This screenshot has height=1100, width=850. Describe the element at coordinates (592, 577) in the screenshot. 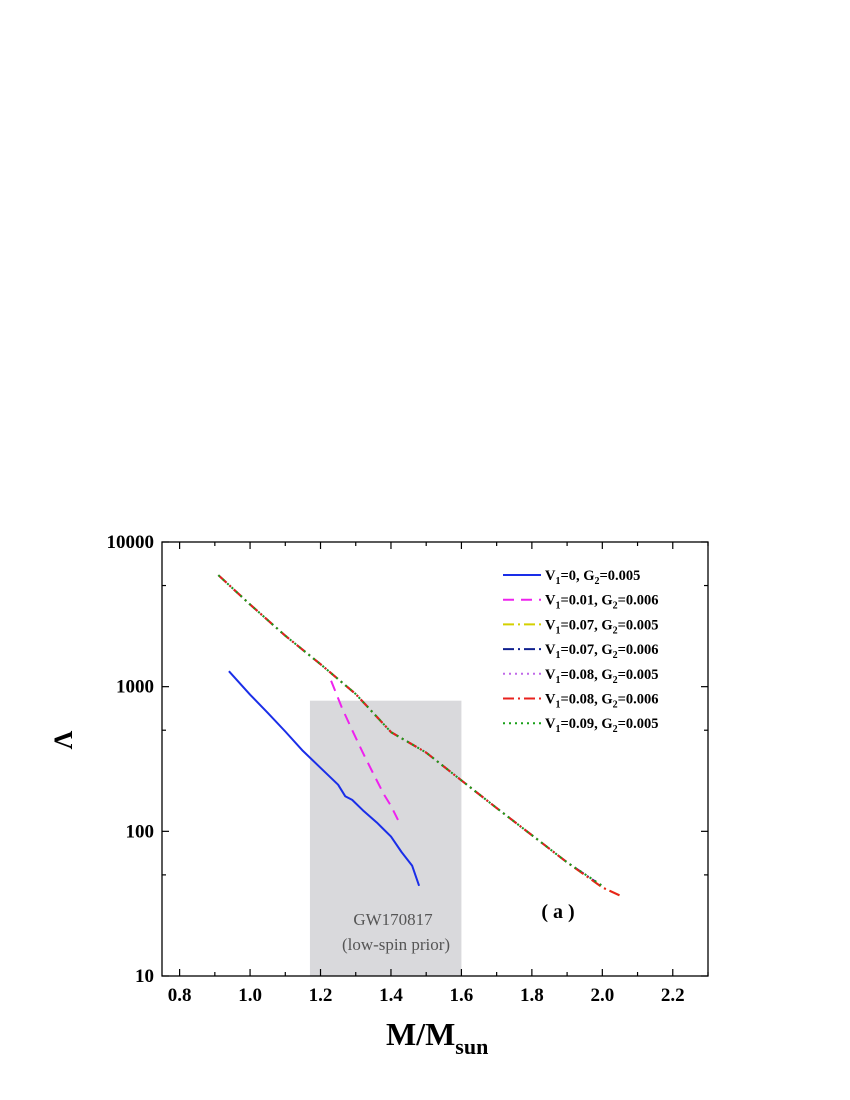

I see `legend-label-0: V1=0, G2=0.005` at that location.